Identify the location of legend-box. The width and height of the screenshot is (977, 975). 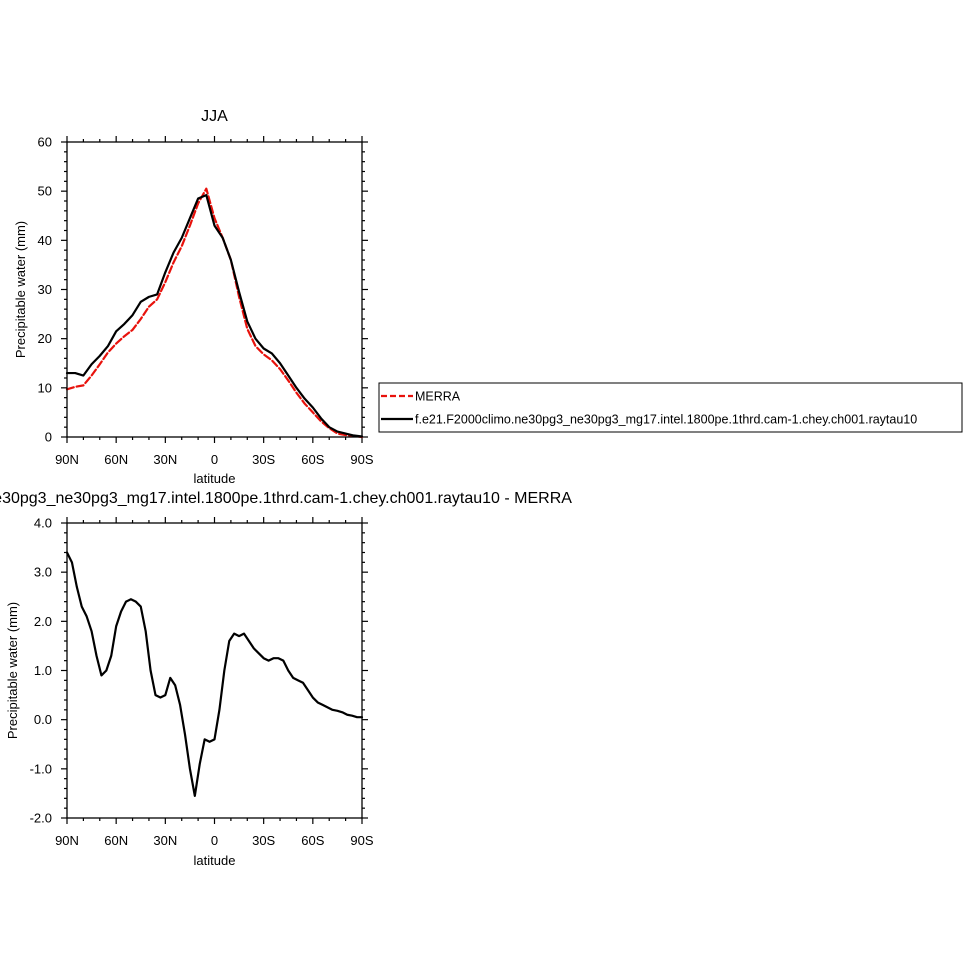
(670, 407).